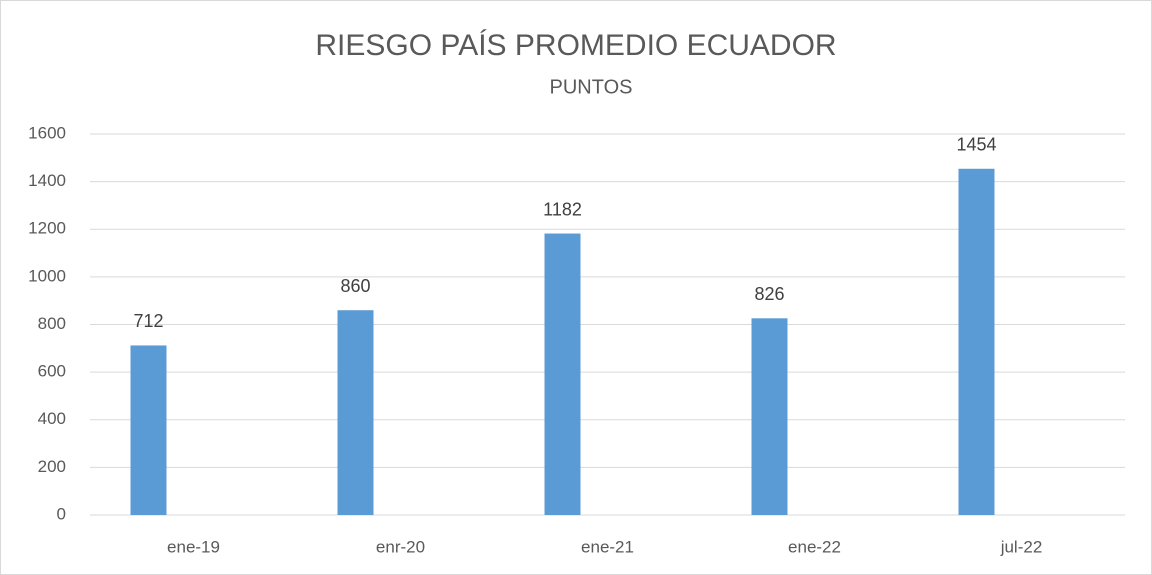 The height and width of the screenshot is (575, 1152). Describe the element at coordinates (562, 209) in the screenshot. I see `data-label: 1182` at that location.